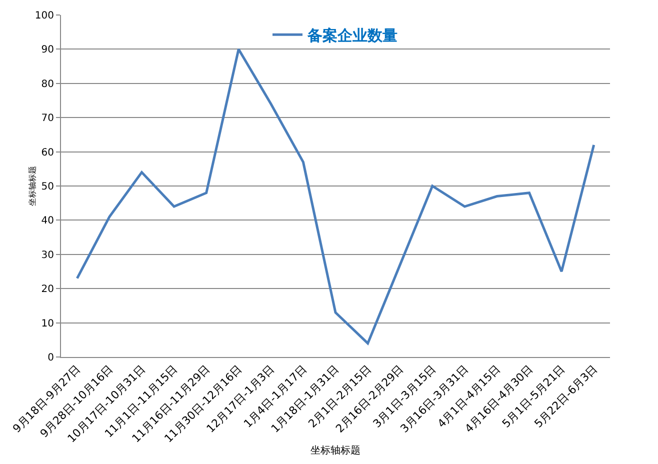  I want to click on y-tick-label: 10, so click(47, 324).